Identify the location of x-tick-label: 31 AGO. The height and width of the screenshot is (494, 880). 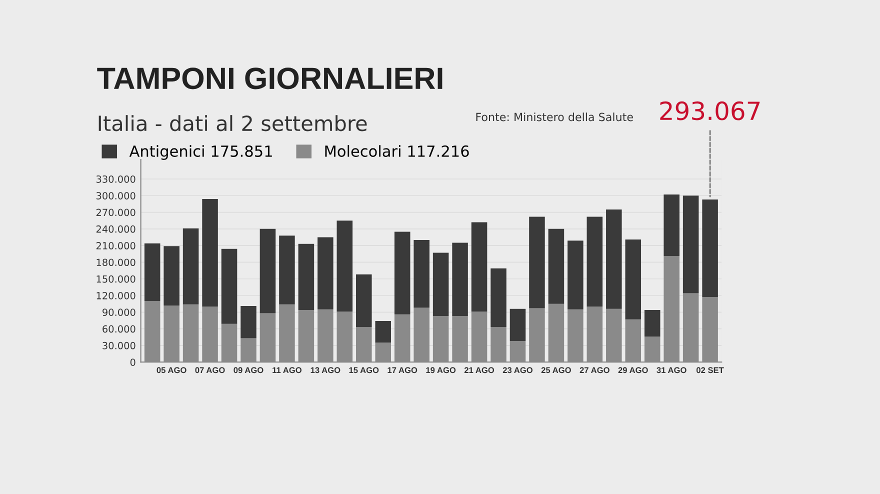
(671, 370).